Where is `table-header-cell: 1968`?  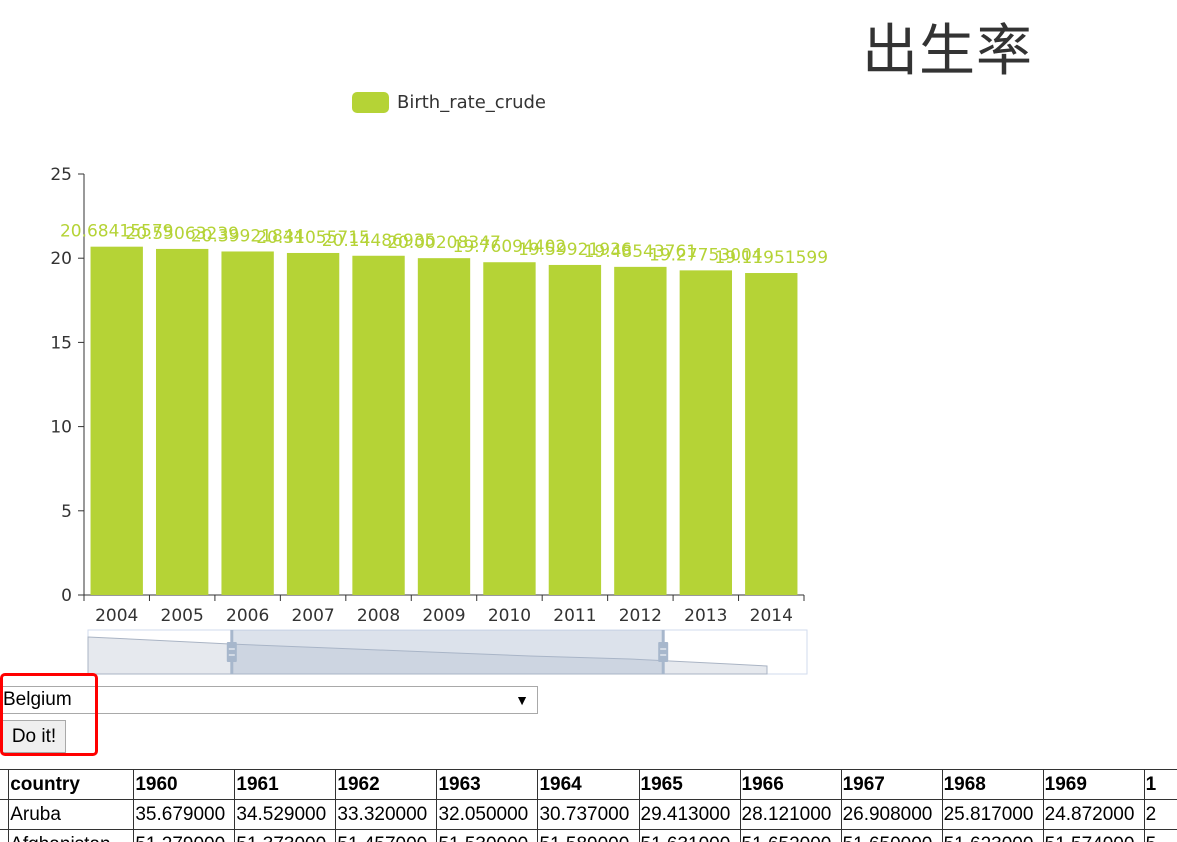
table-header-cell: 1968 is located at coordinates (992, 784).